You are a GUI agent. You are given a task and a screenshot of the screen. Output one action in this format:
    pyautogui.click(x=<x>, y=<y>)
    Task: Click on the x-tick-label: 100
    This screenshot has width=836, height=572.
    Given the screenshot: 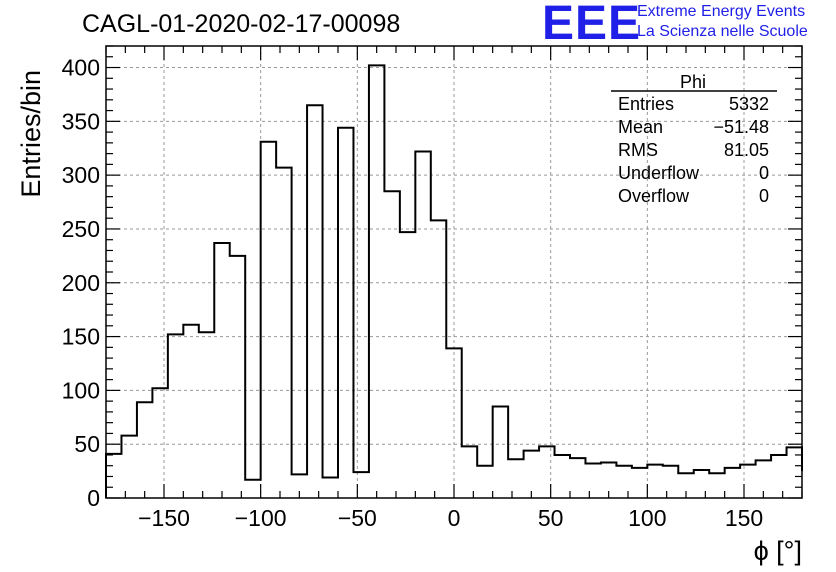 What is the action you would take?
    pyautogui.click(x=647, y=518)
    